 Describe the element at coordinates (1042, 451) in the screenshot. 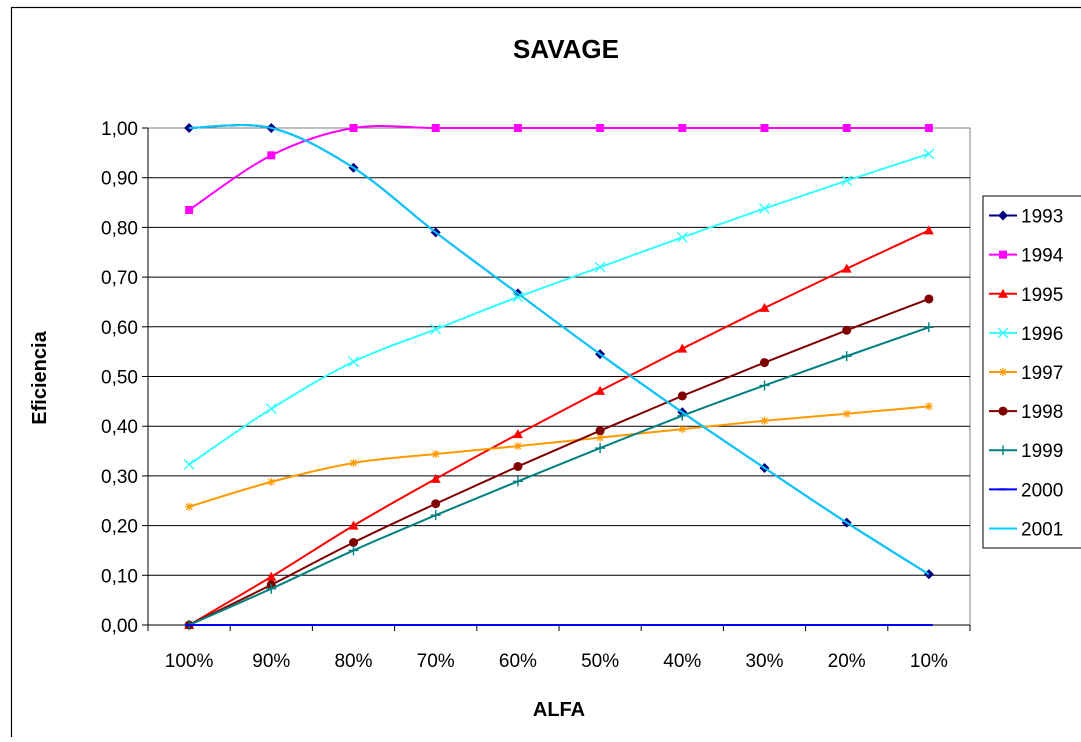

I see `legend-label: 1999` at that location.